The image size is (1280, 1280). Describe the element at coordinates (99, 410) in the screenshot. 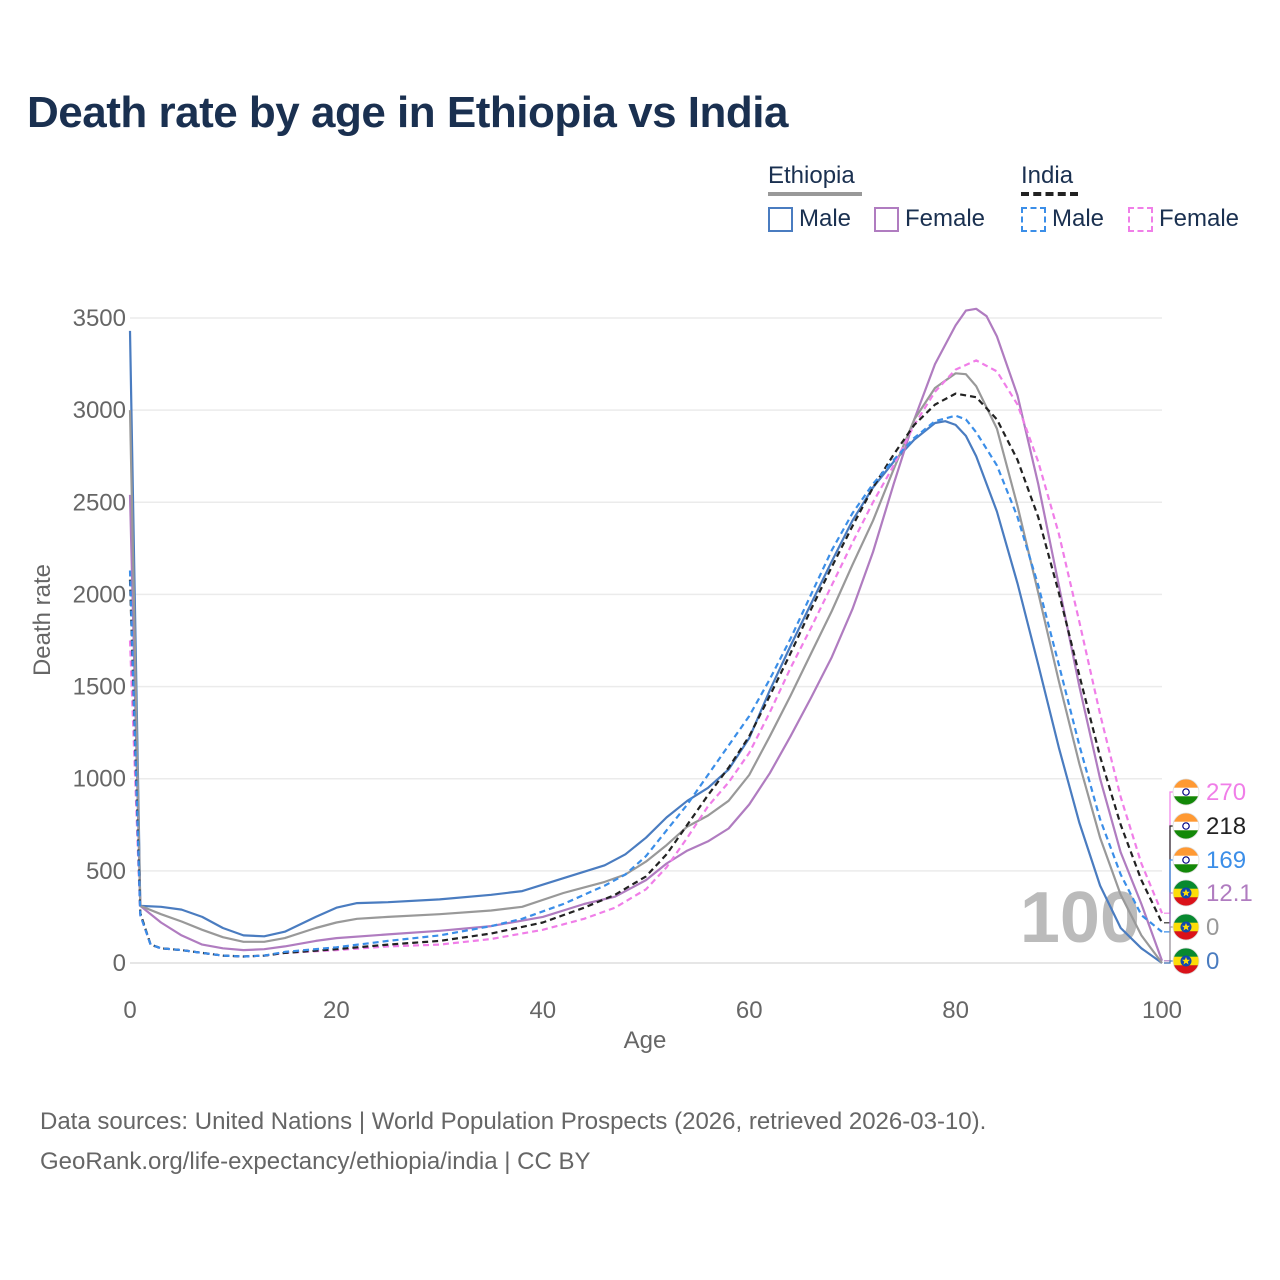

I see `y-tick-label: 3000` at that location.